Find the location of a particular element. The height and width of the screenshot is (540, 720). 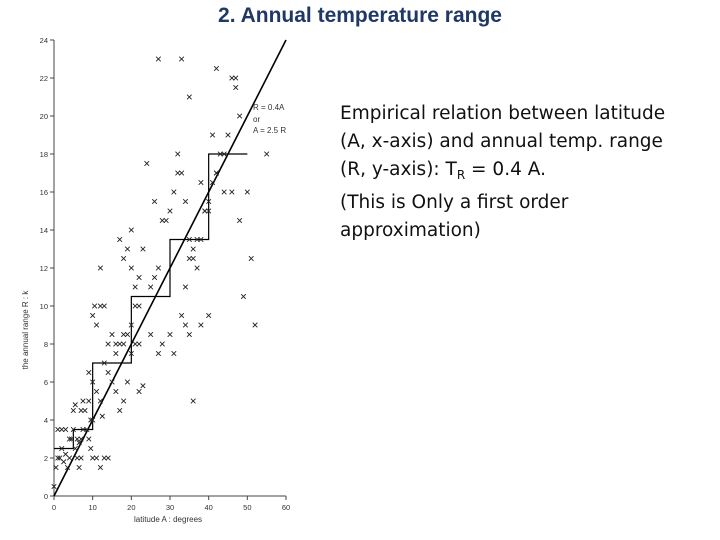

caption-line3-pre: (R, y-axis): T is located at coordinates (398, 169).